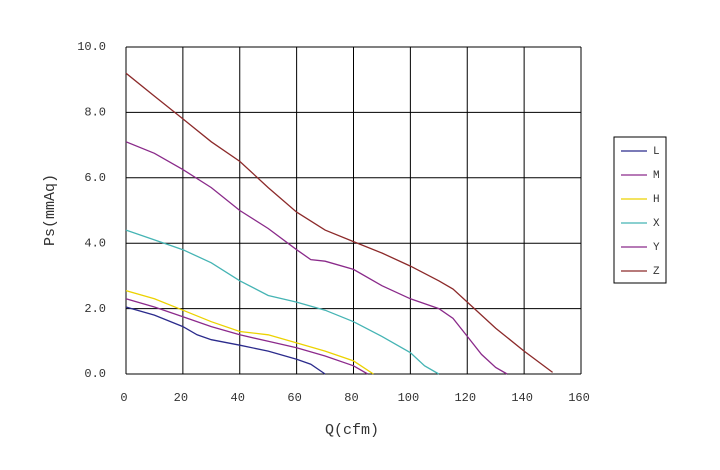 This screenshot has height=470, width=720. Describe the element at coordinates (409, 398) in the screenshot. I see `x-tick-label: 100` at that location.